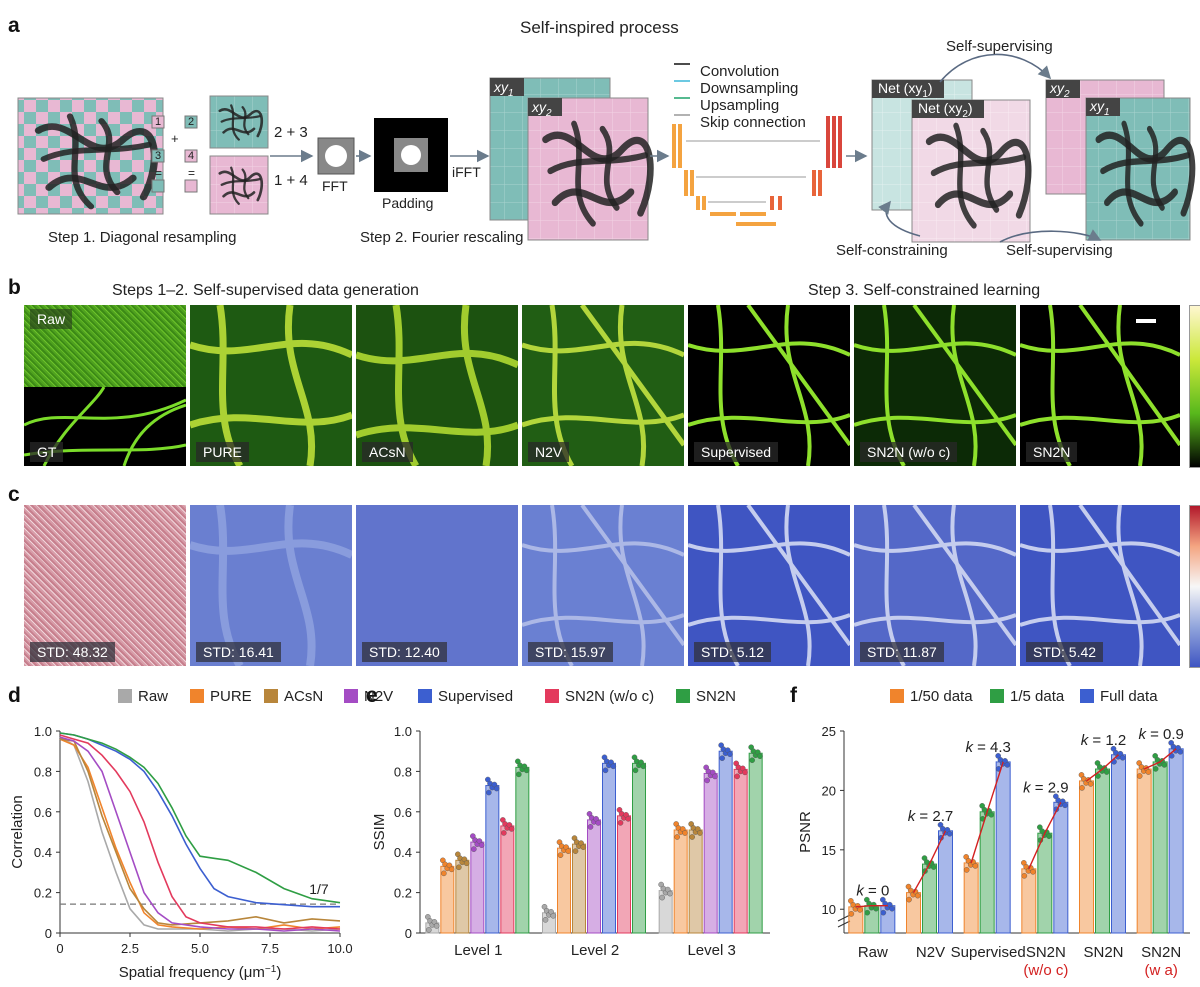 This screenshot has width=1200, height=987. What do you see at coordinates (492, 859) in the screenshot?
I see `bar-Supervised-Level 1` at bounding box center [492, 859].